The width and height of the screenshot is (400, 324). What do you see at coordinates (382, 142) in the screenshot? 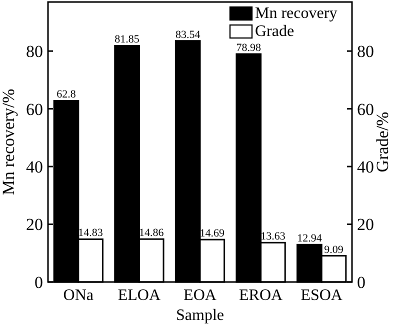
I see `y2-axis-title: Grade/%` at bounding box center [382, 142].